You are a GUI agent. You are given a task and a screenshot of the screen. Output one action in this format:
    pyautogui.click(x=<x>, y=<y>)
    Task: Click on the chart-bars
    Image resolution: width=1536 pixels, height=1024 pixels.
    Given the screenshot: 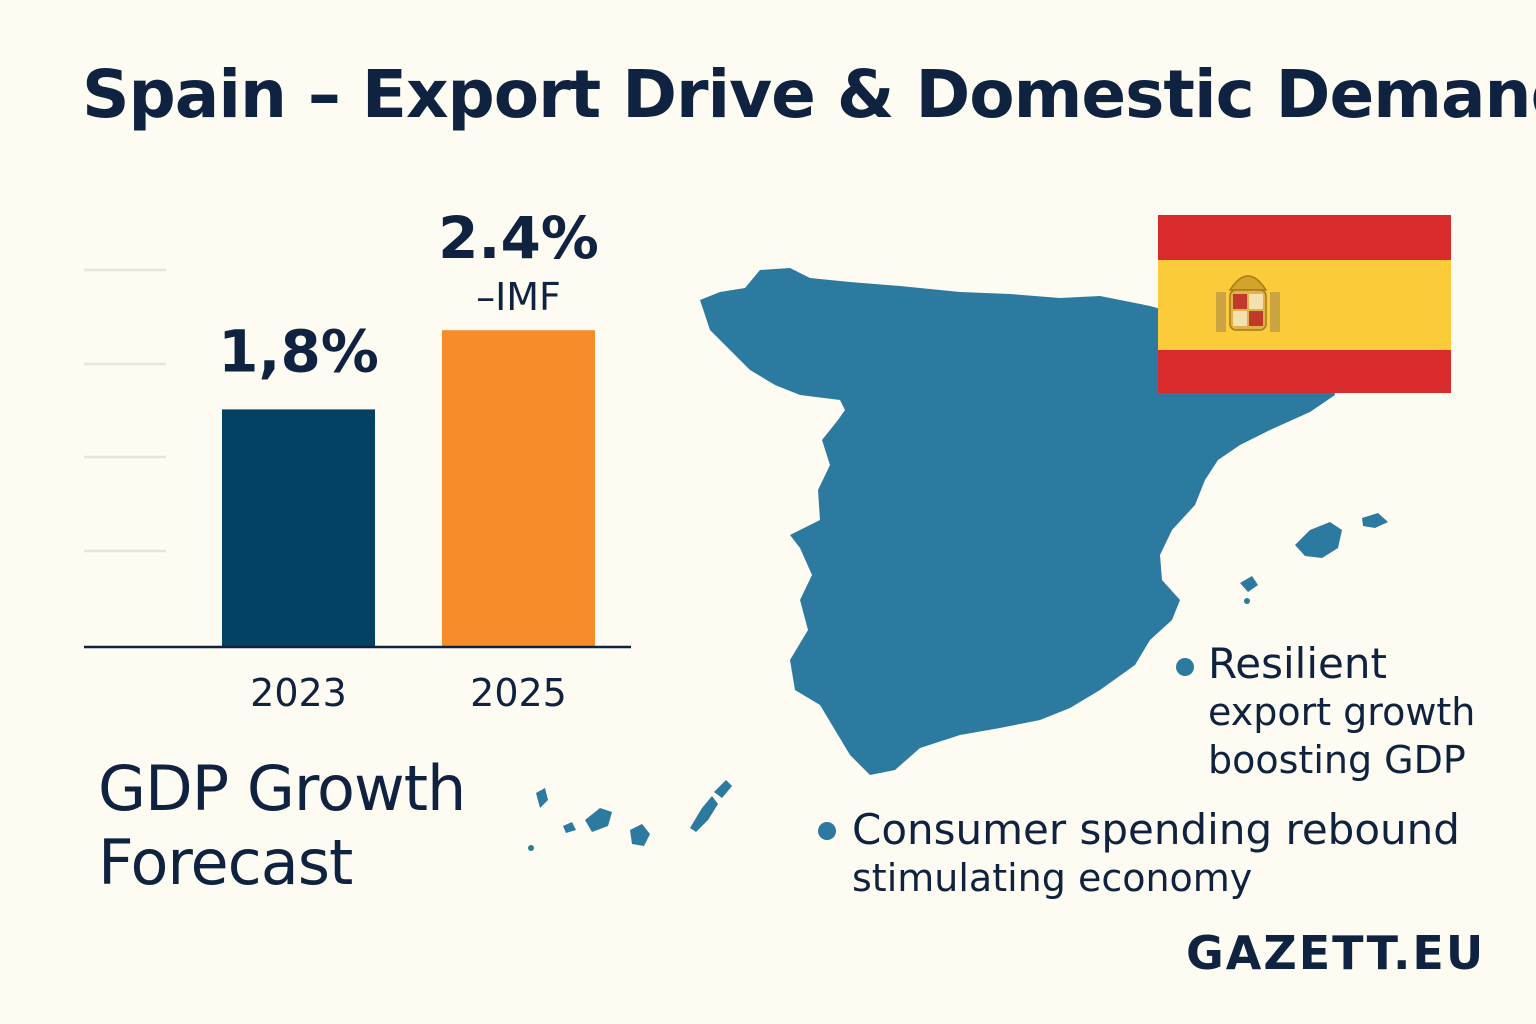 What is the action you would take?
    pyautogui.click(x=408, y=488)
    